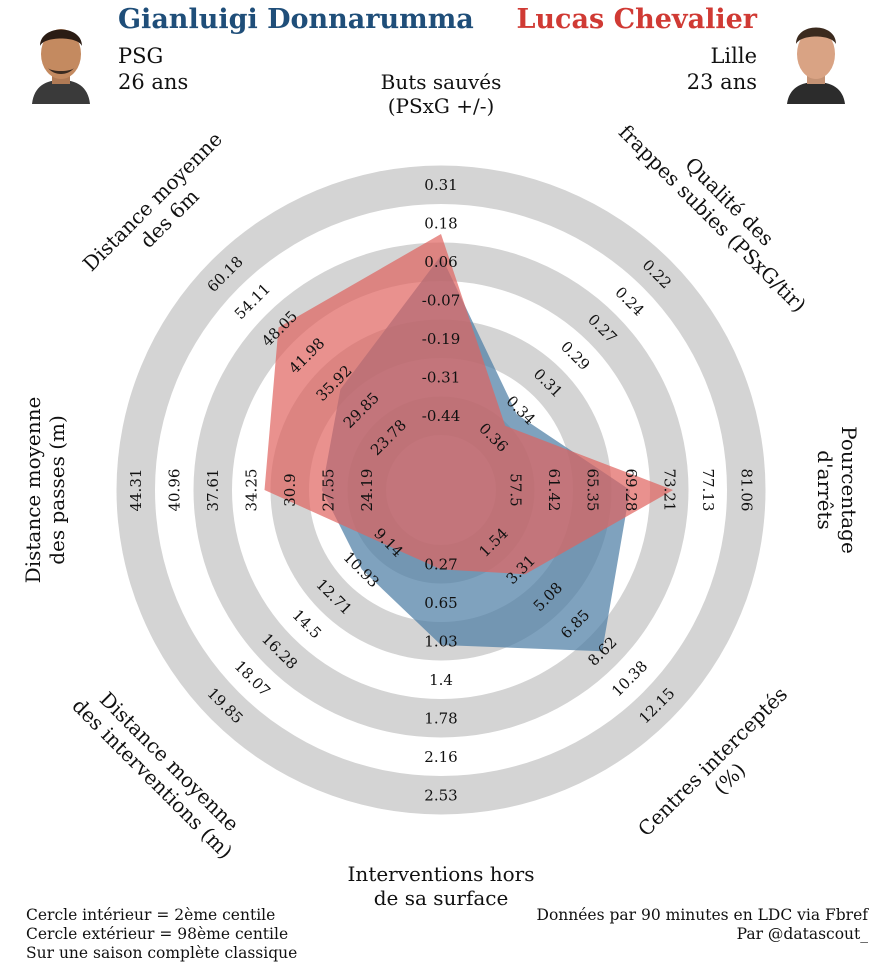  I want to click on axis-label-line: Interventions hors, so click(441, 874).